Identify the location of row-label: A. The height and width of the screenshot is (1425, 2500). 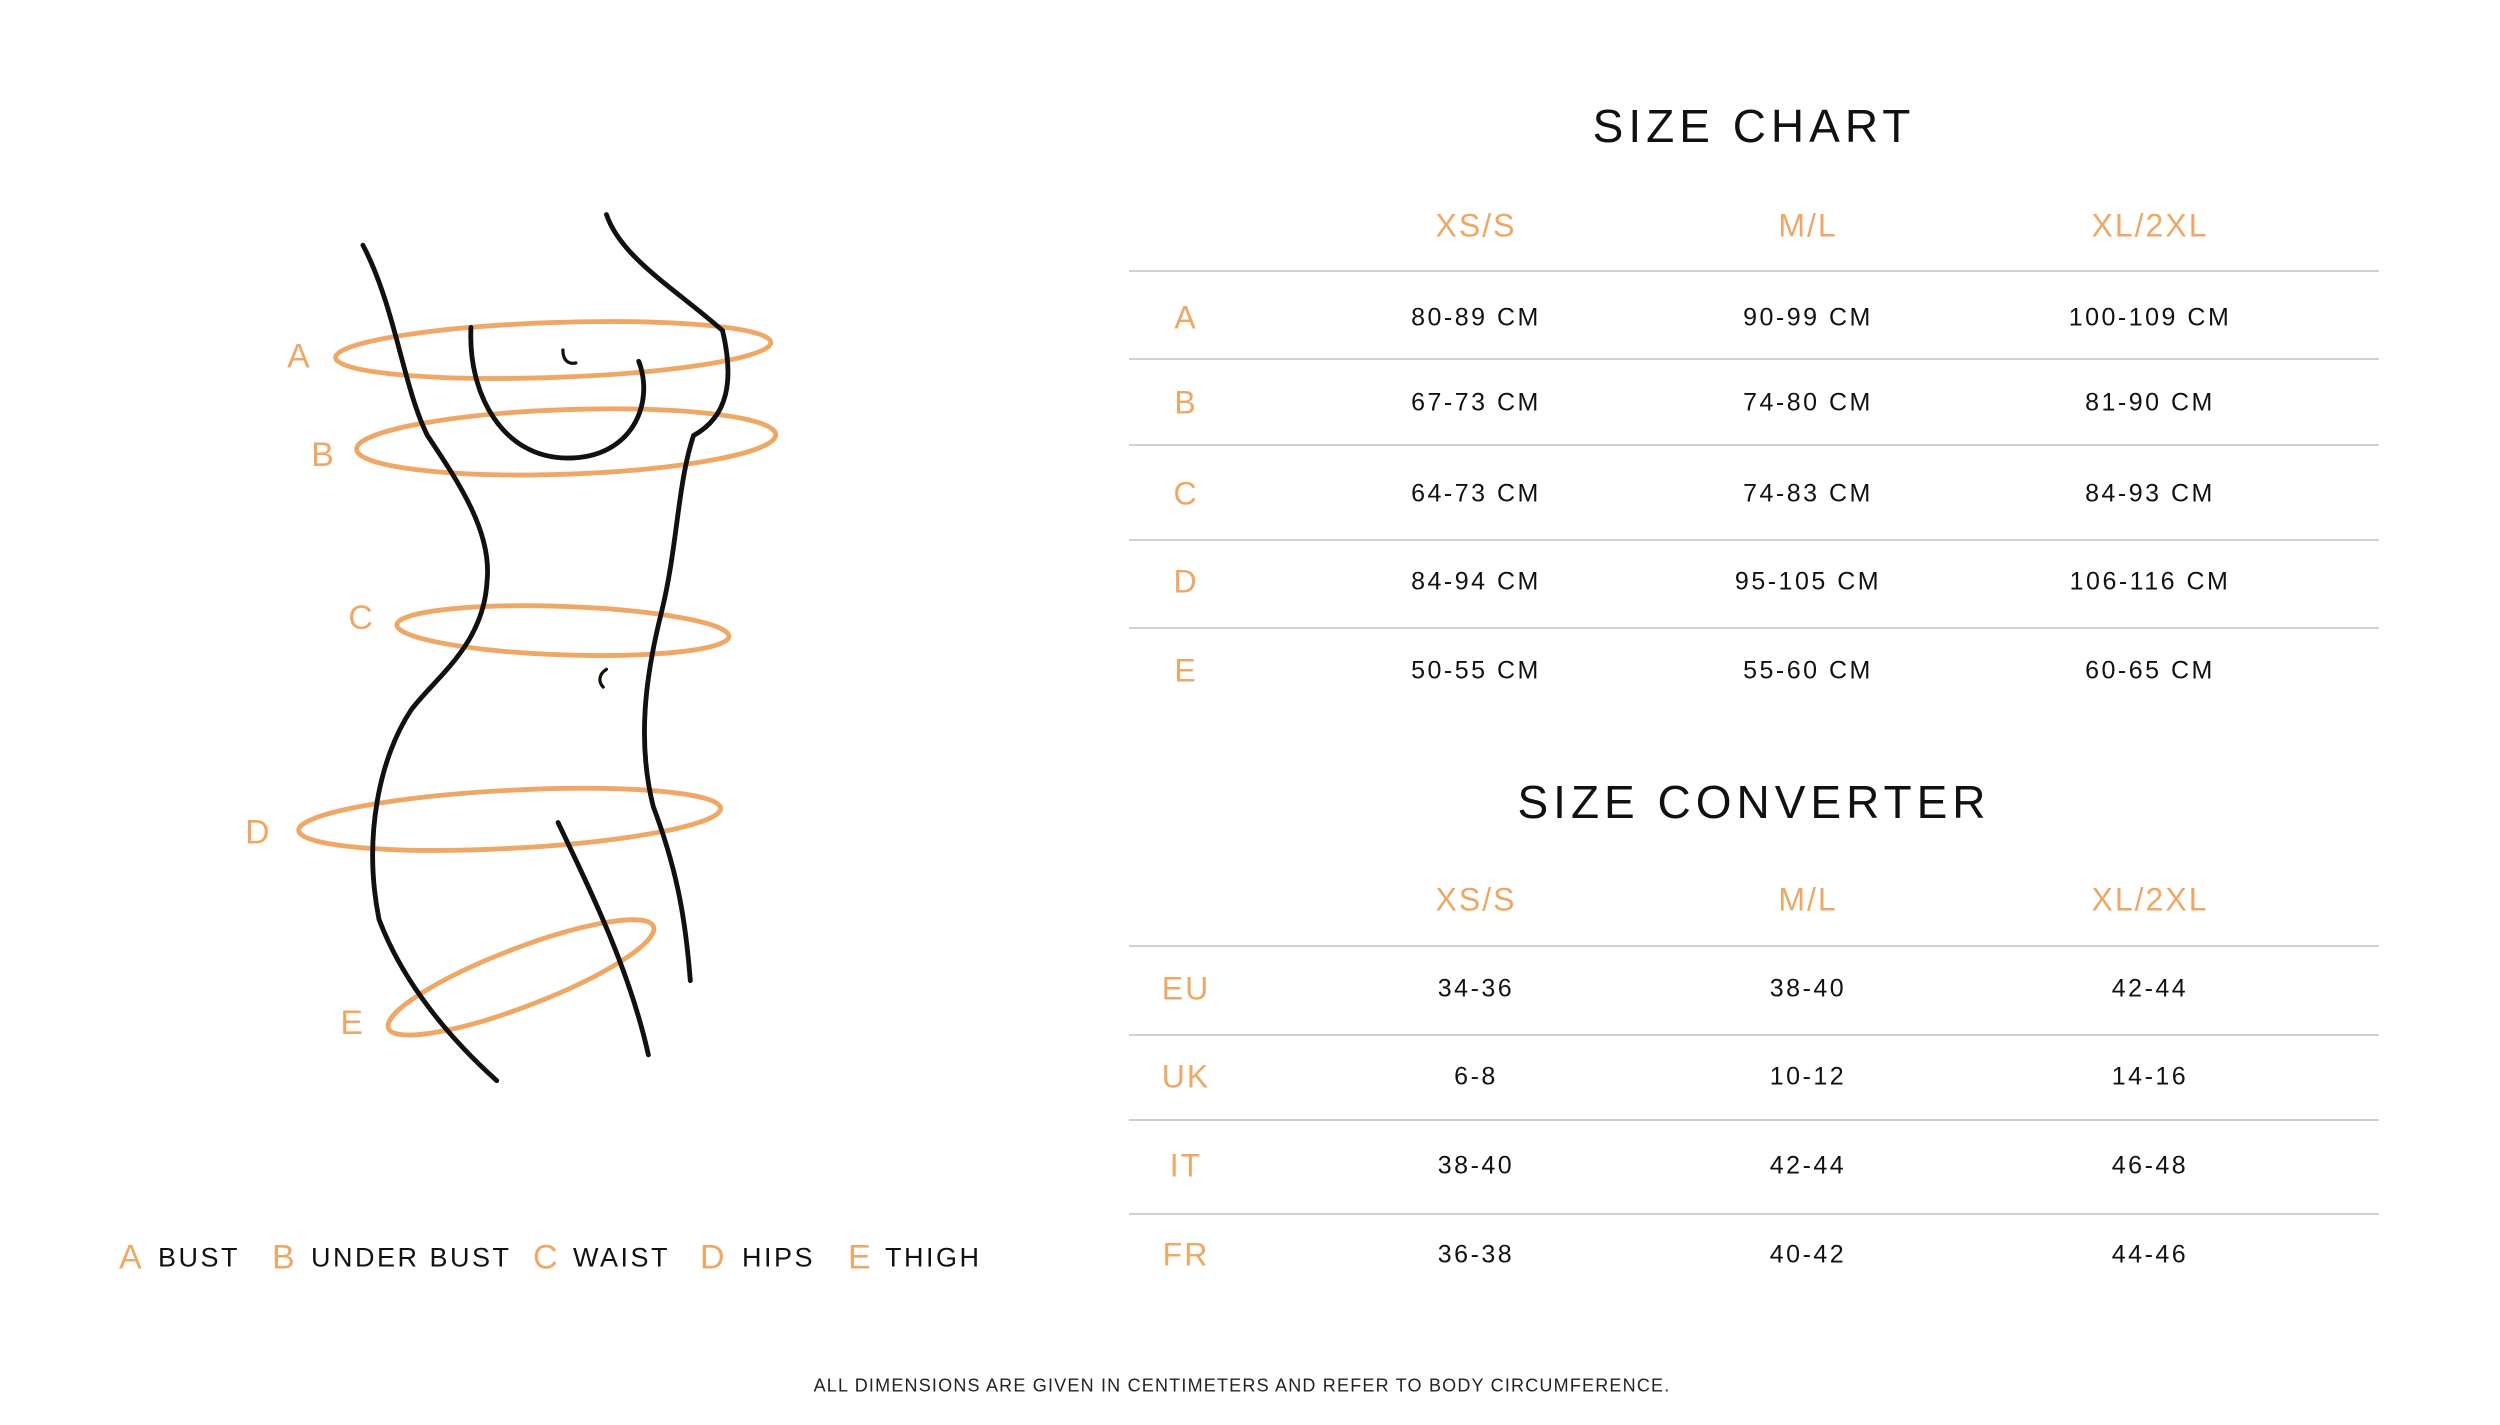
(1186, 317).